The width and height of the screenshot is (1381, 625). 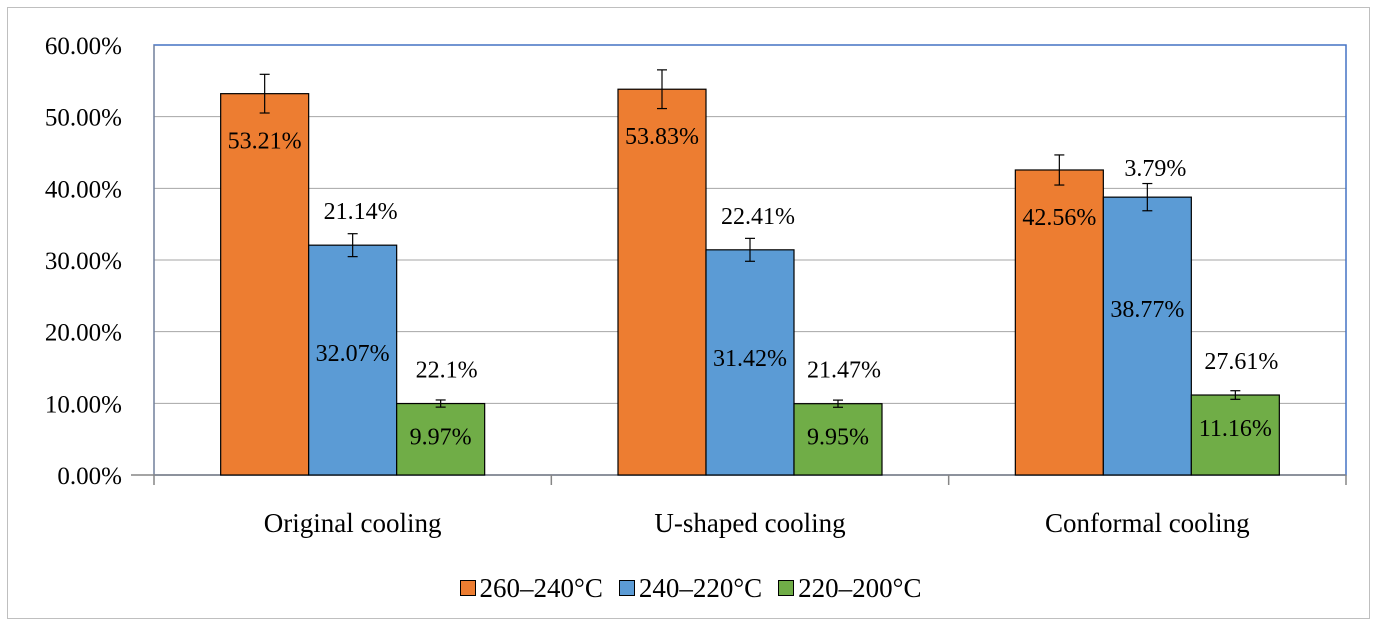 I want to click on data-label: 53.83%, so click(x=662, y=137).